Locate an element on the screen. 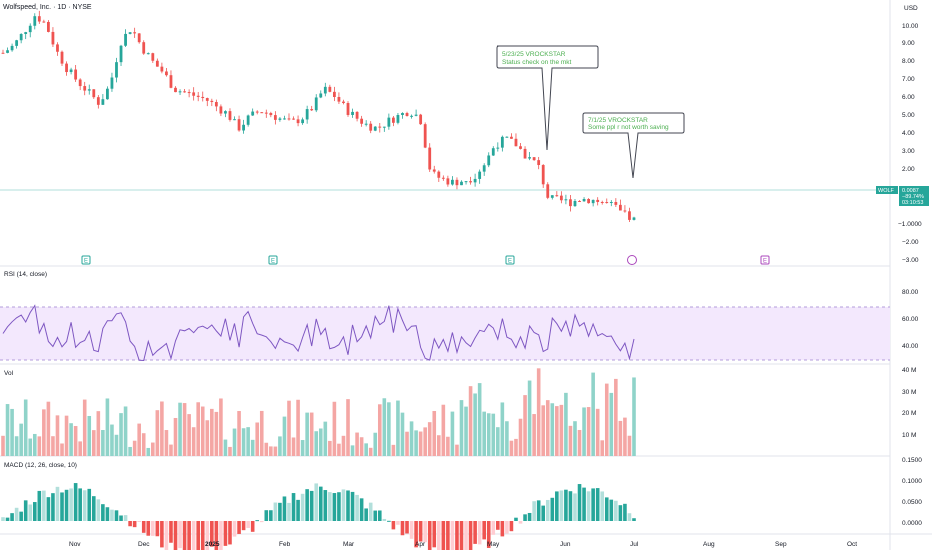  earnings-marker is located at coordinates (273, 260).